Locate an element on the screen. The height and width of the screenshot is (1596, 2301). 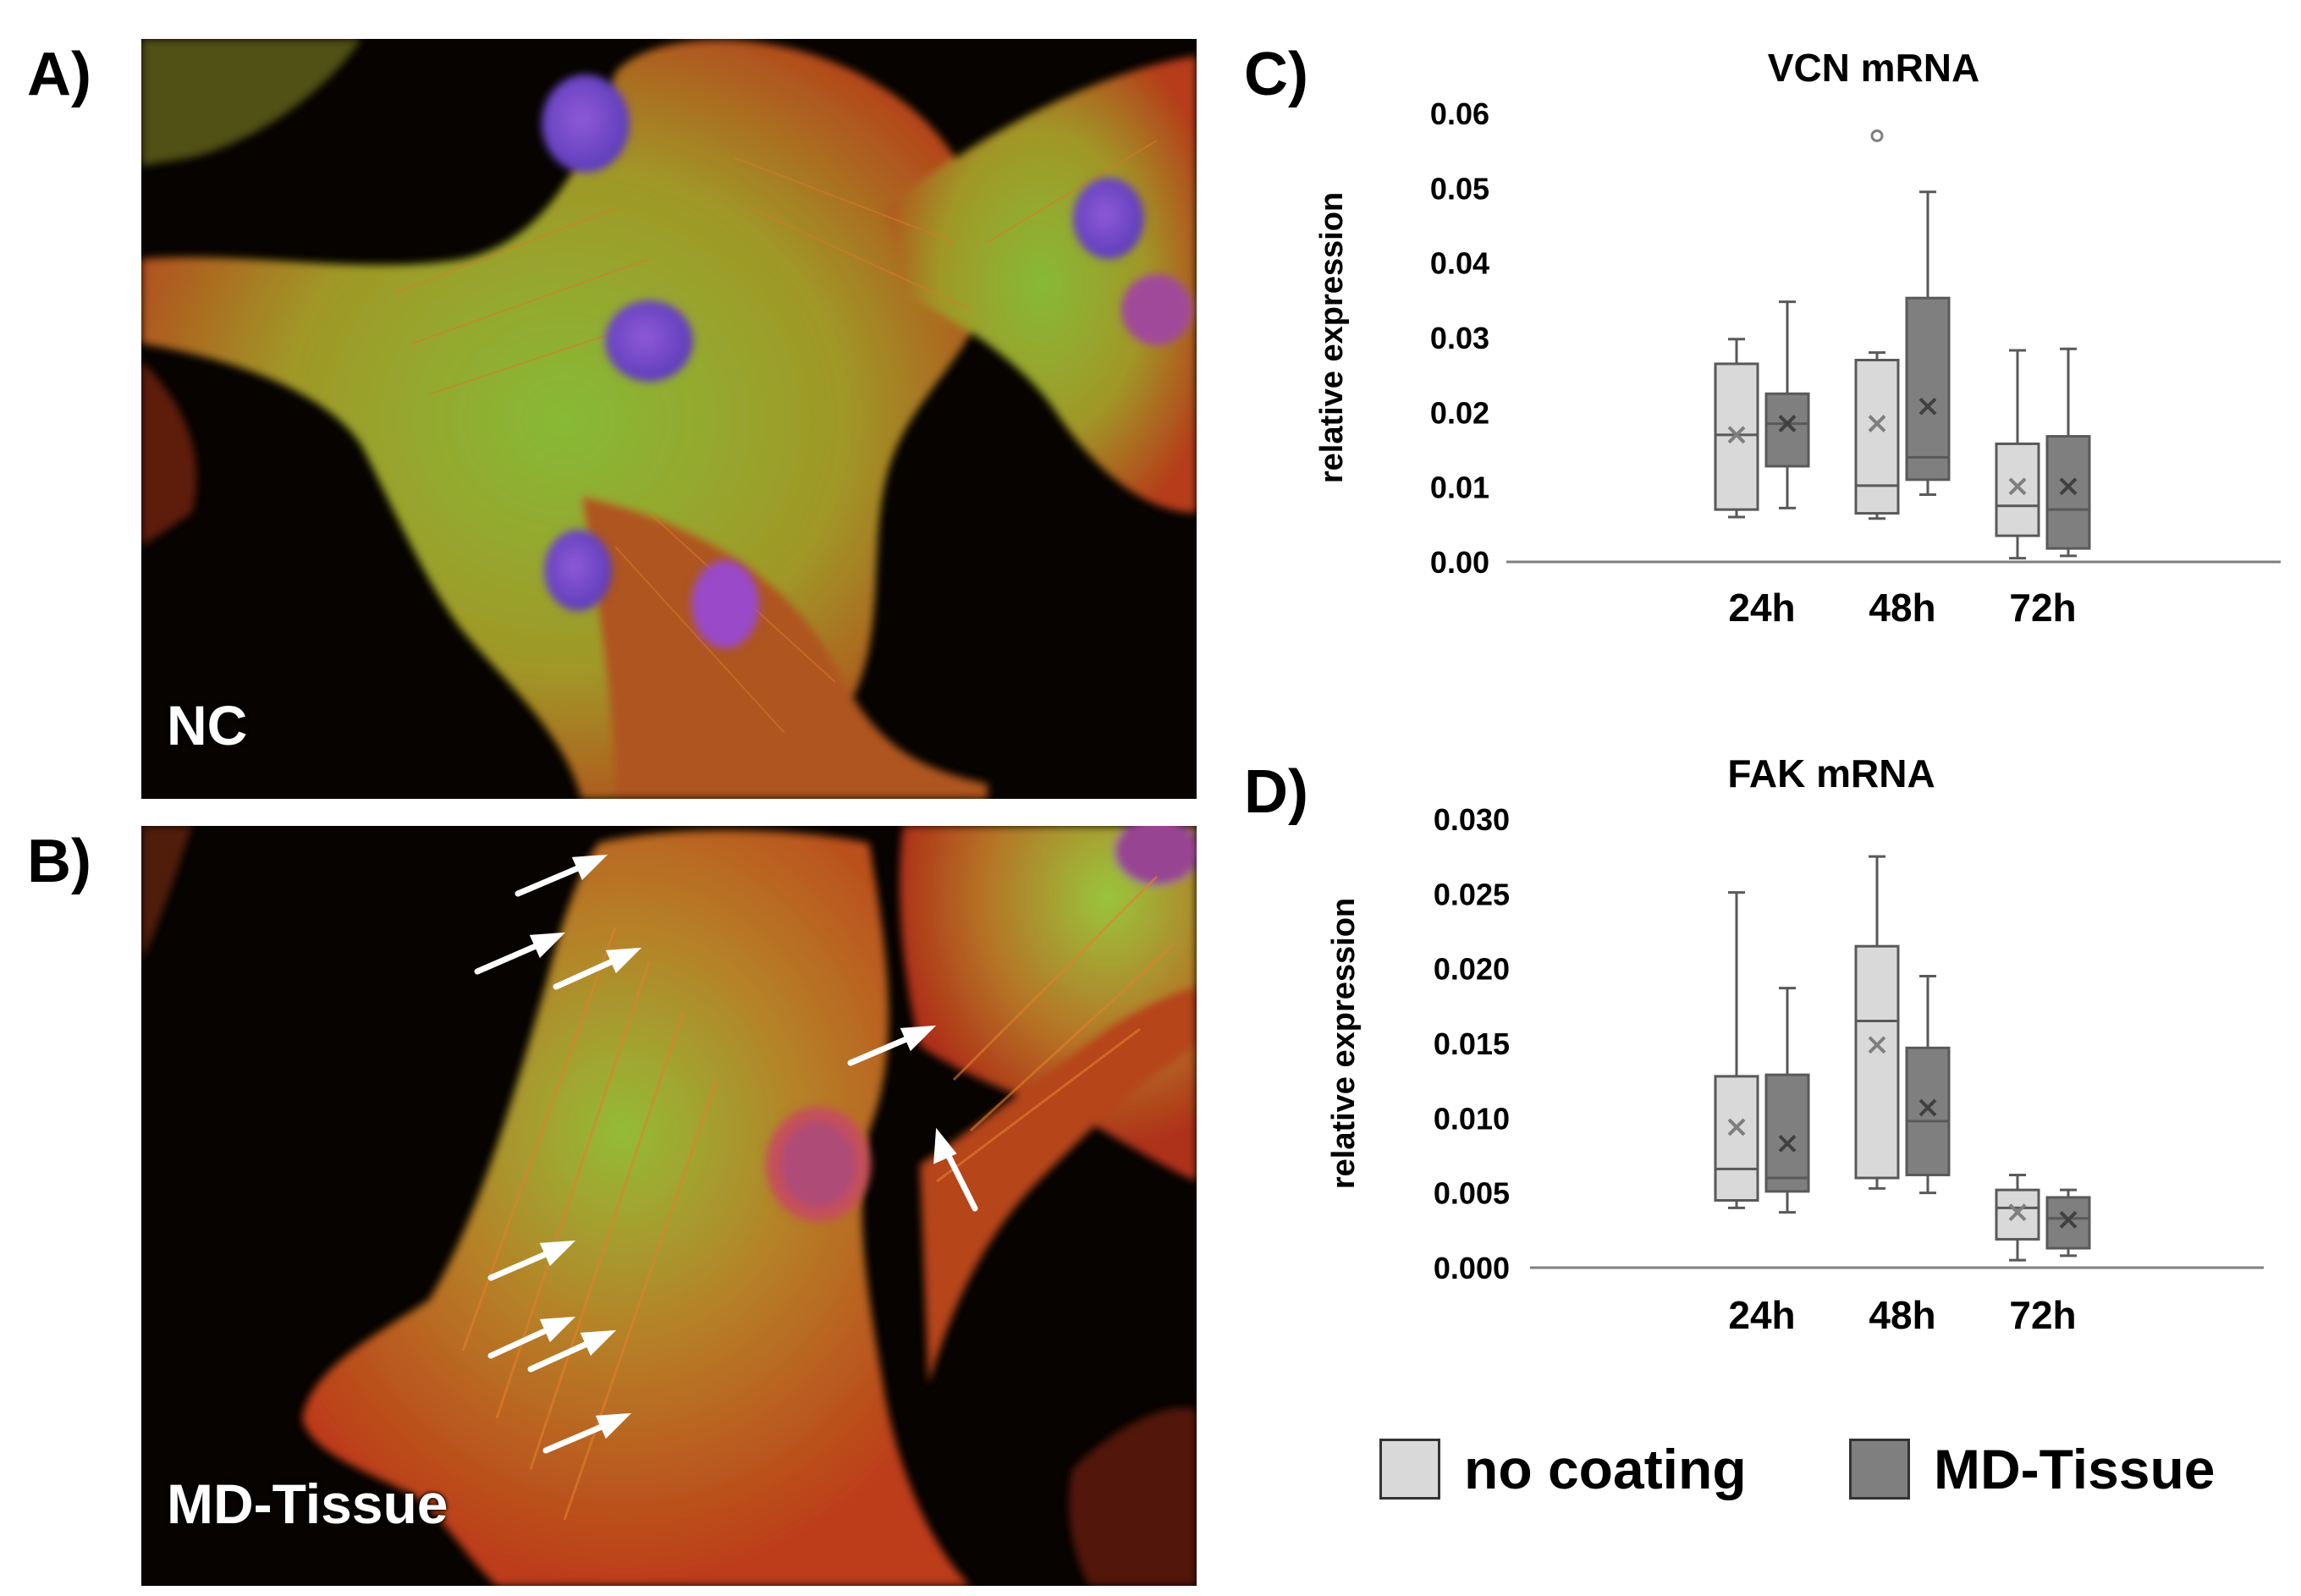
legend-swatch-md-tissue is located at coordinates (1879, 1469).